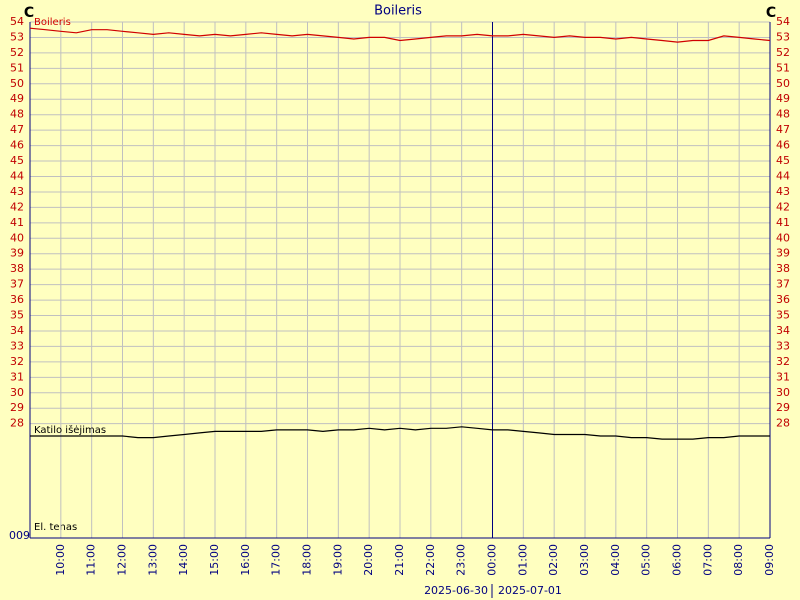  I want to click on y-unit-right: C, so click(771, 13).